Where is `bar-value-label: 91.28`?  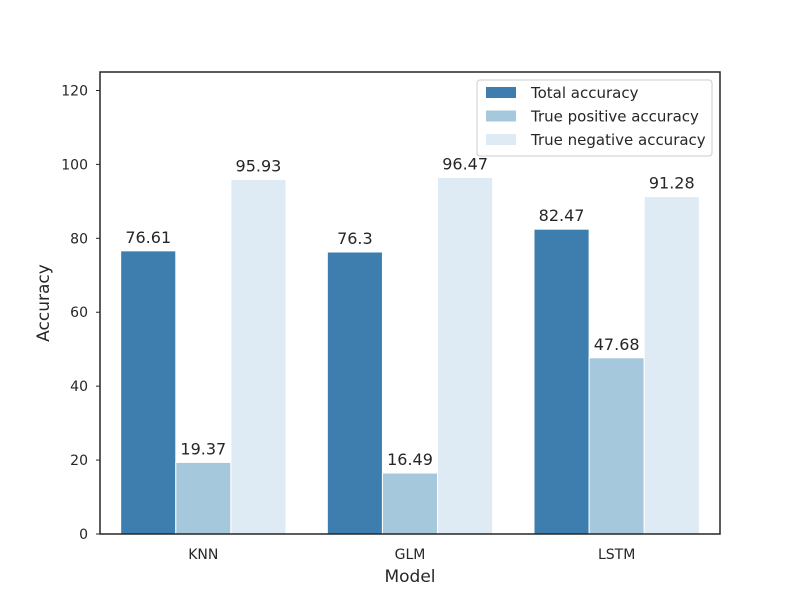
bar-value-label: 91.28 is located at coordinates (672, 183).